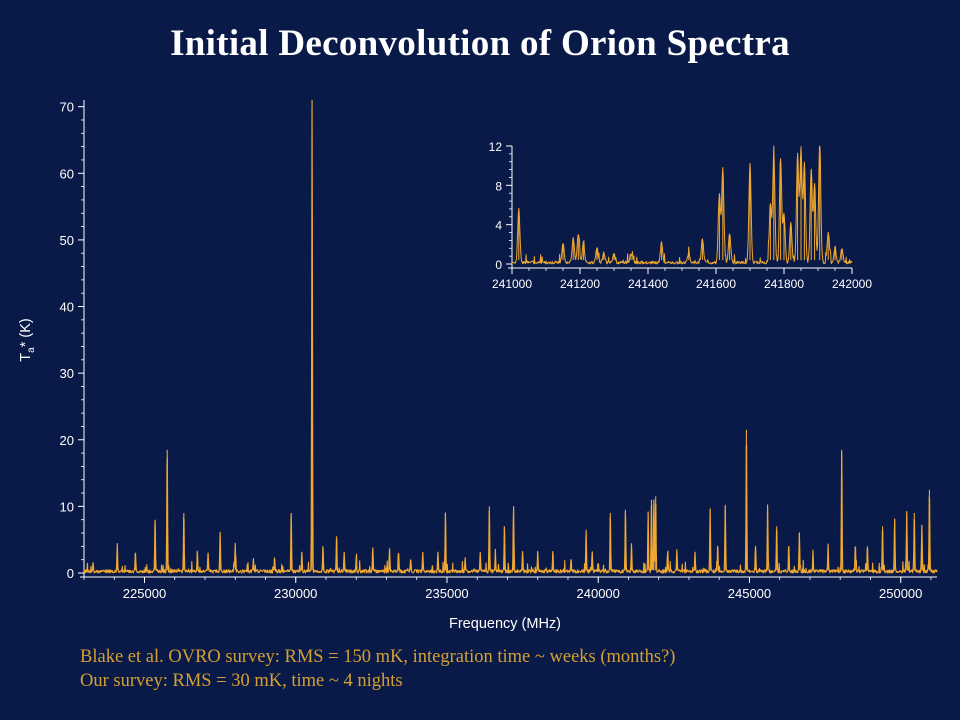  What do you see at coordinates (900, 593) in the screenshot?
I see `x-tick-label: 250000` at bounding box center [900, 593].